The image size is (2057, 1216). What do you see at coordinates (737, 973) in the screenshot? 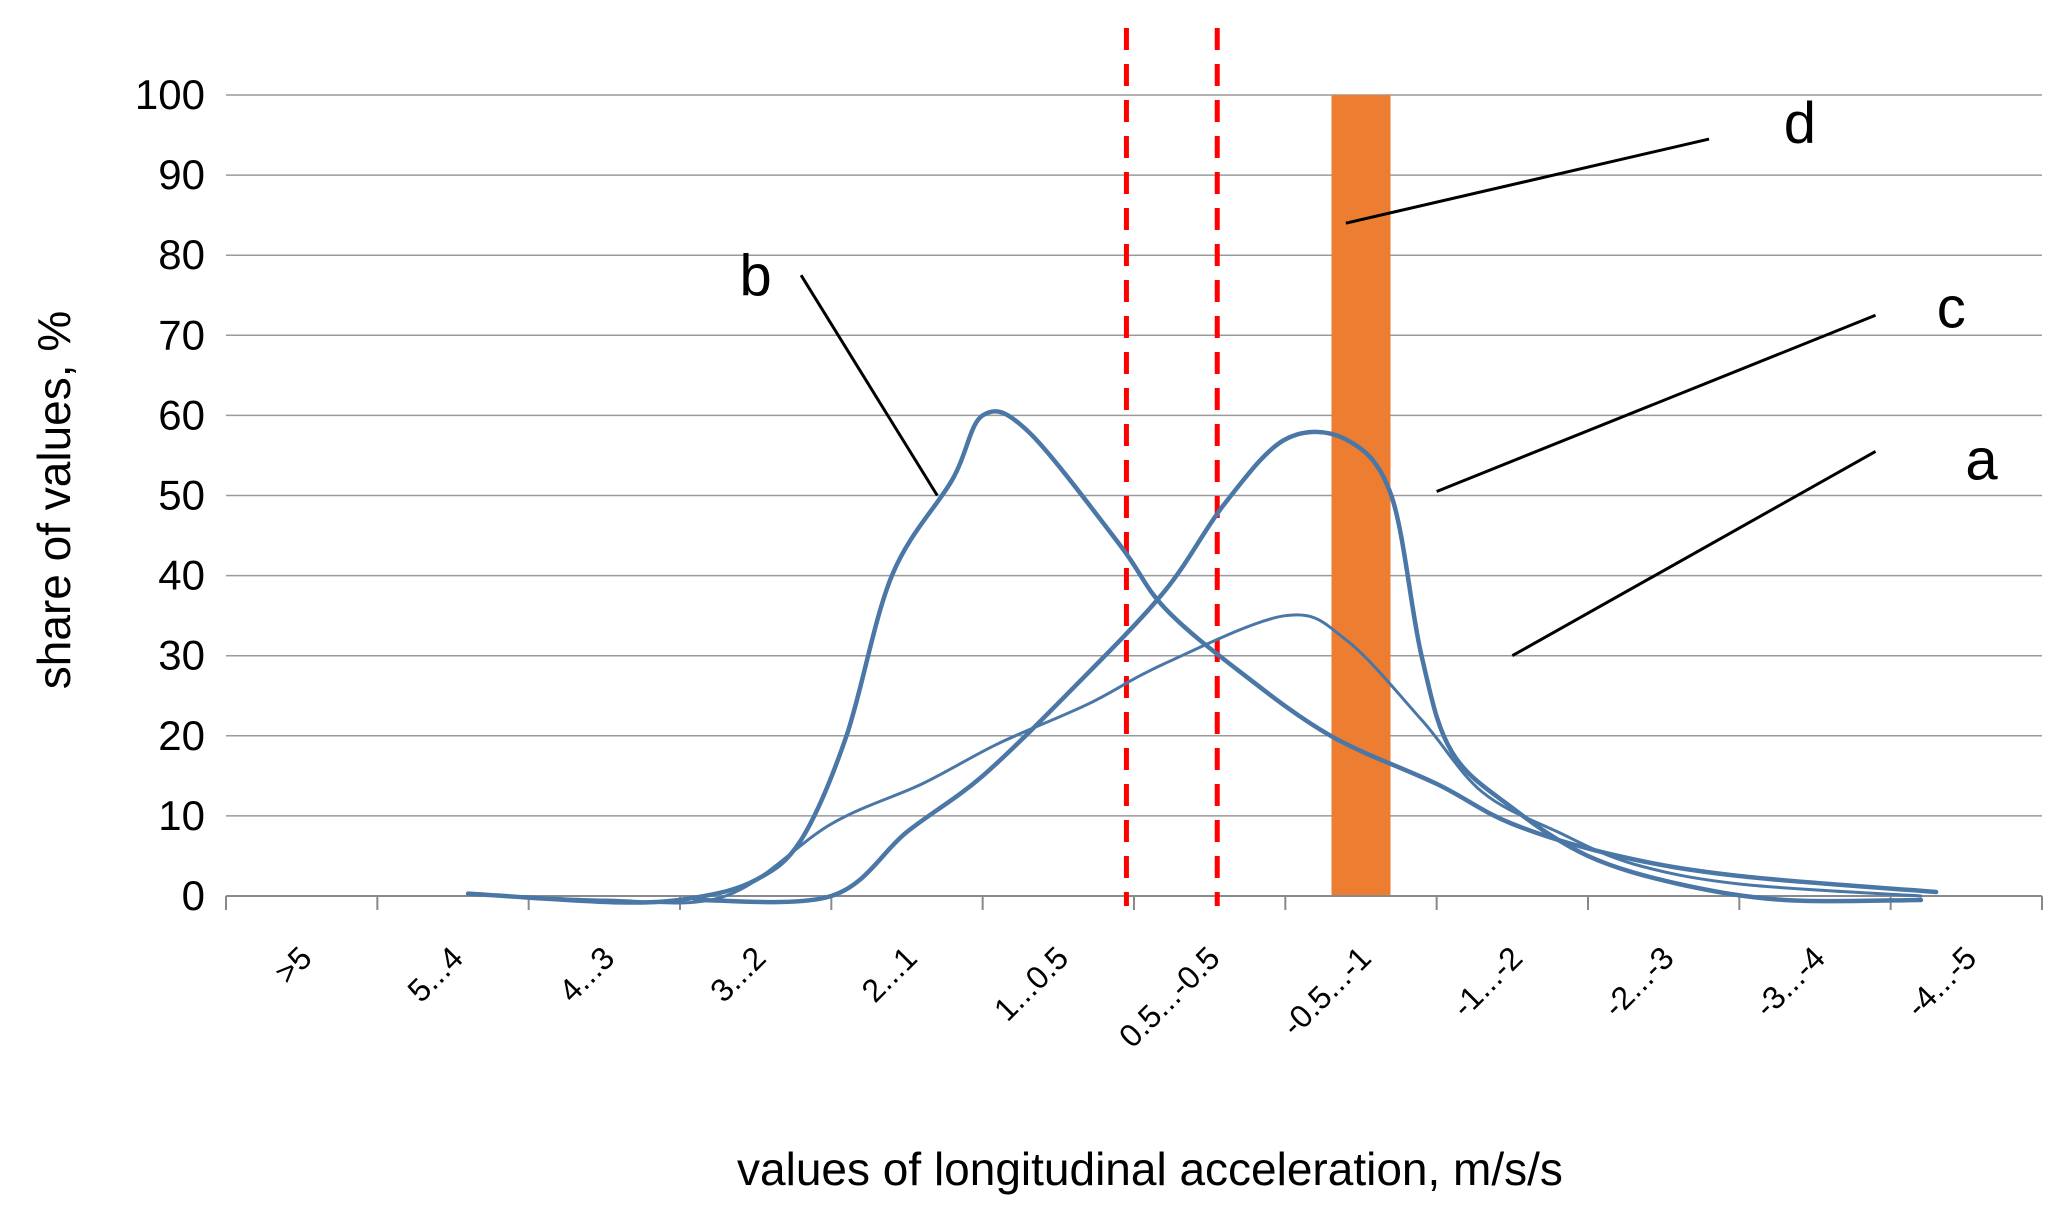
I see `x-tick-label-3: 3...2` at bounding box center [737, 973].